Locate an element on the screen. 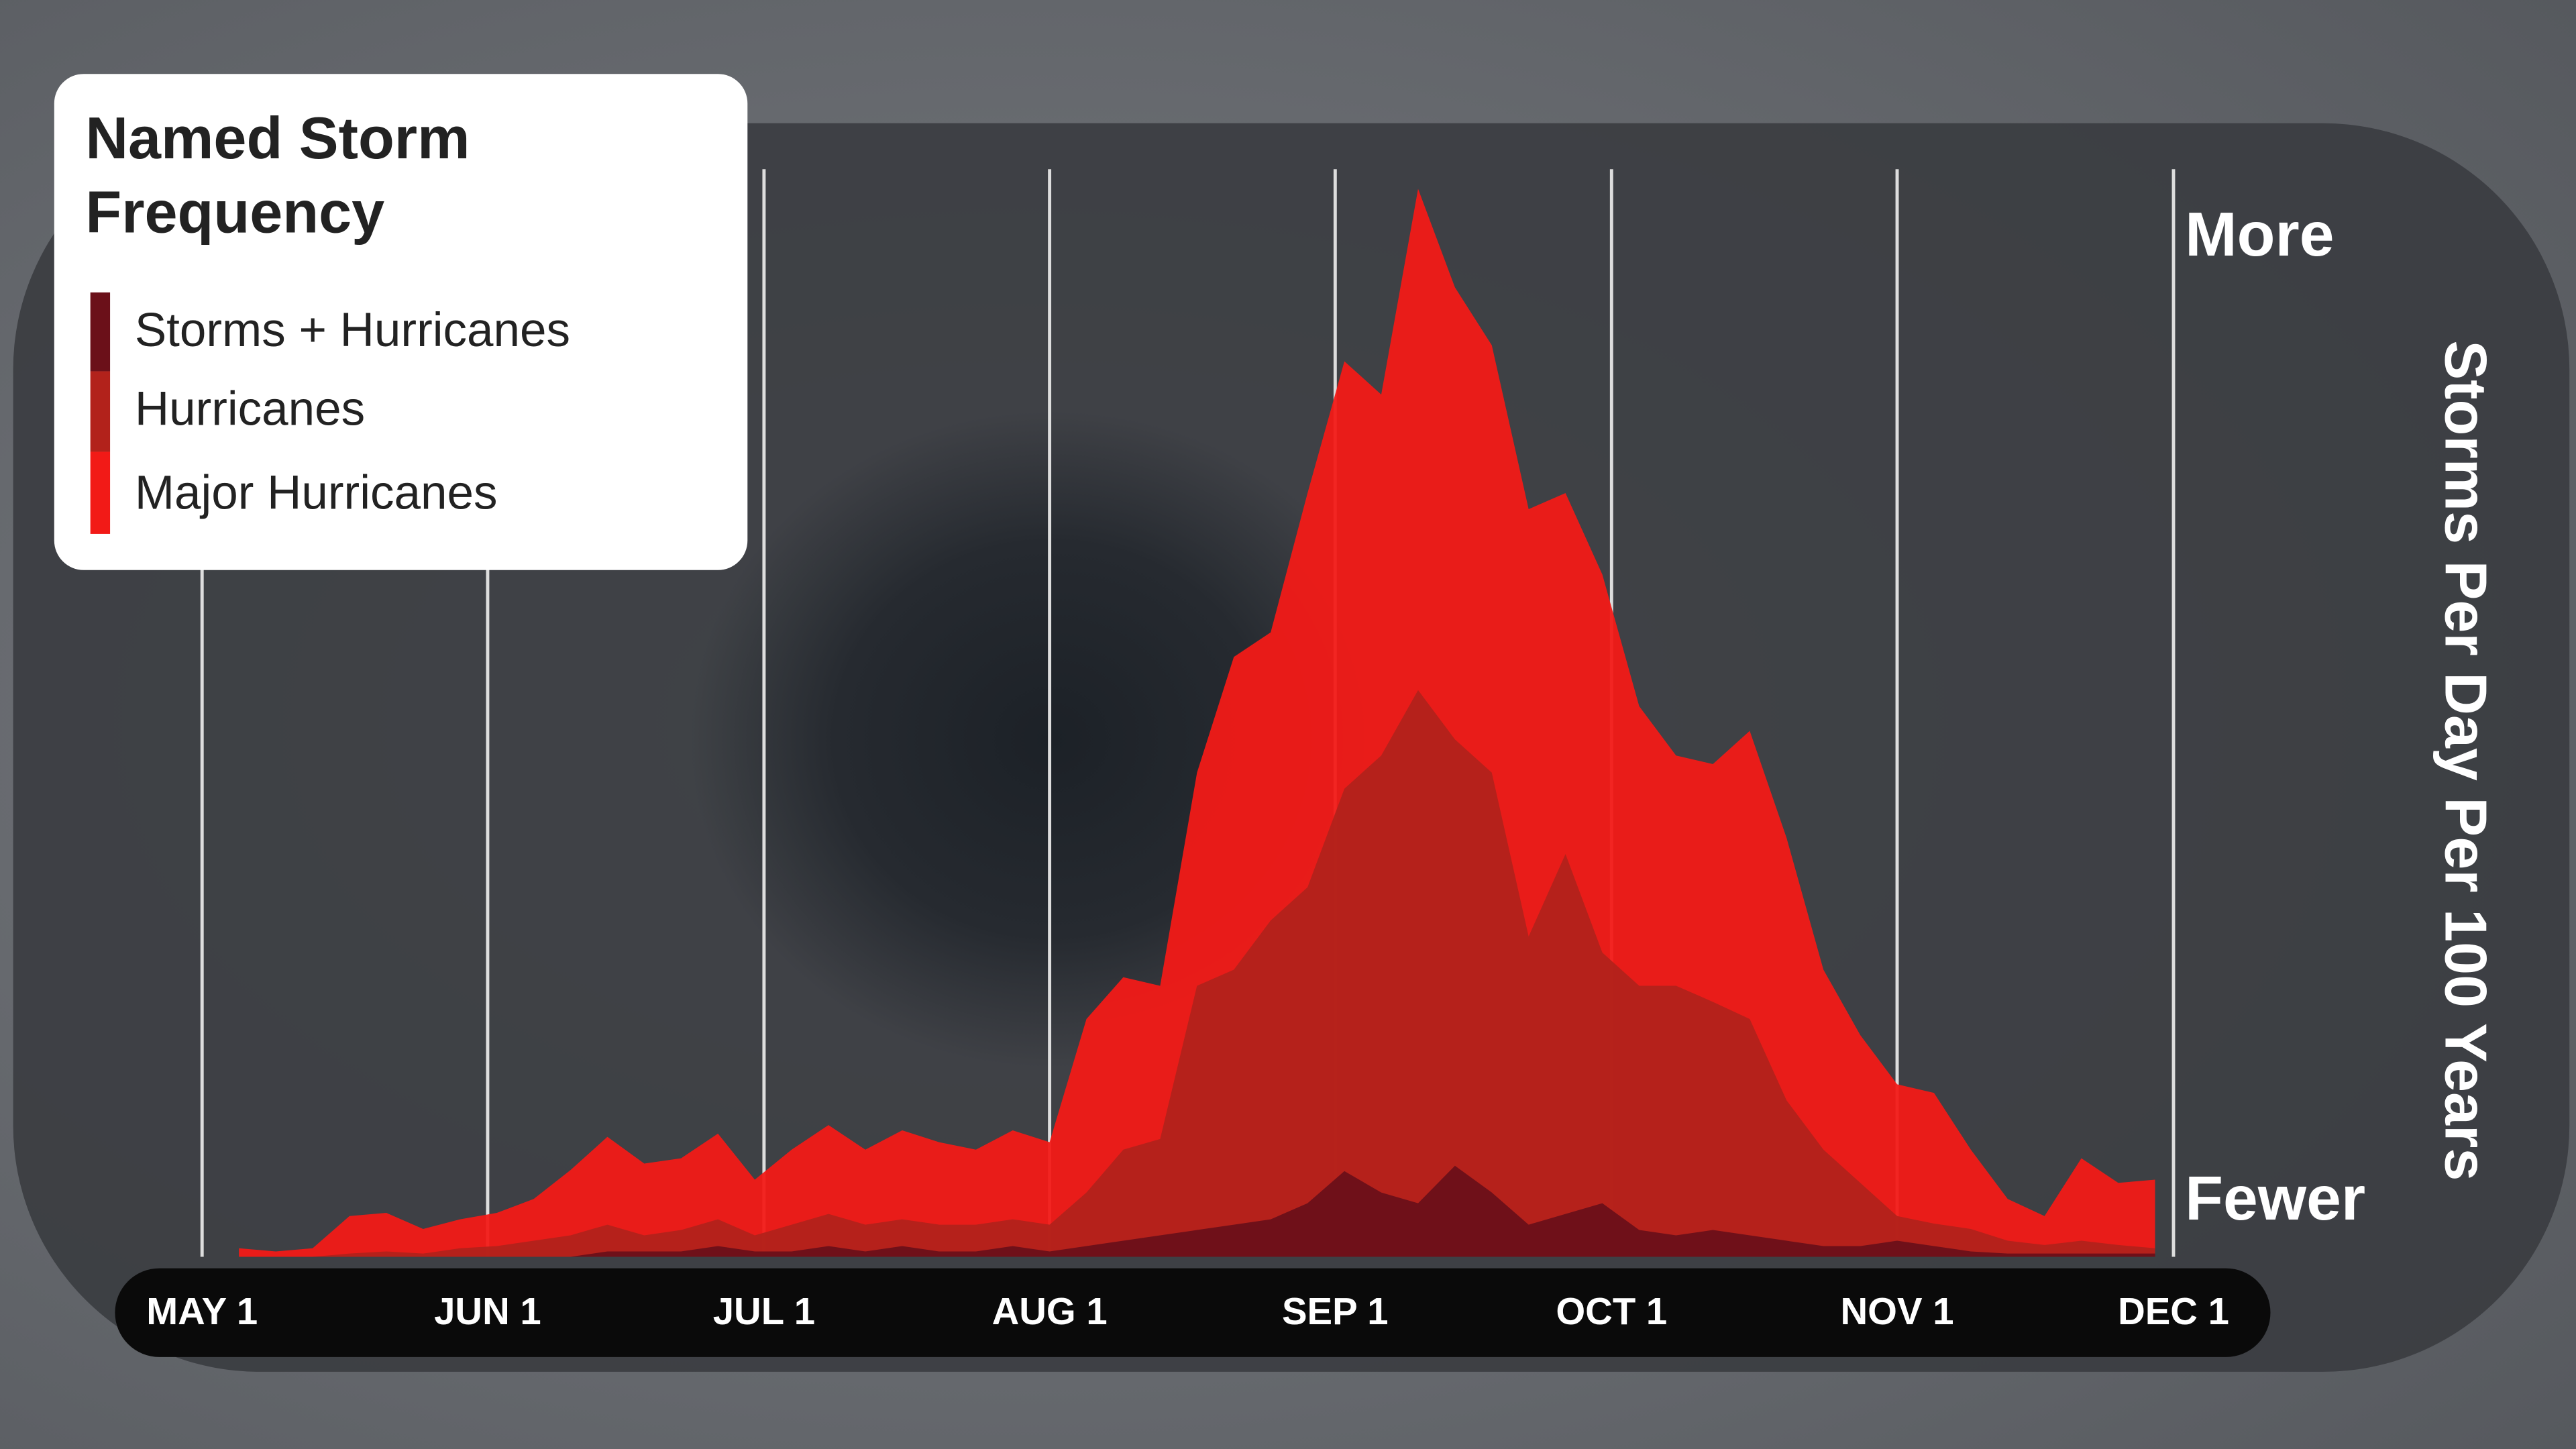  legend is located at coordinates (401, 322).